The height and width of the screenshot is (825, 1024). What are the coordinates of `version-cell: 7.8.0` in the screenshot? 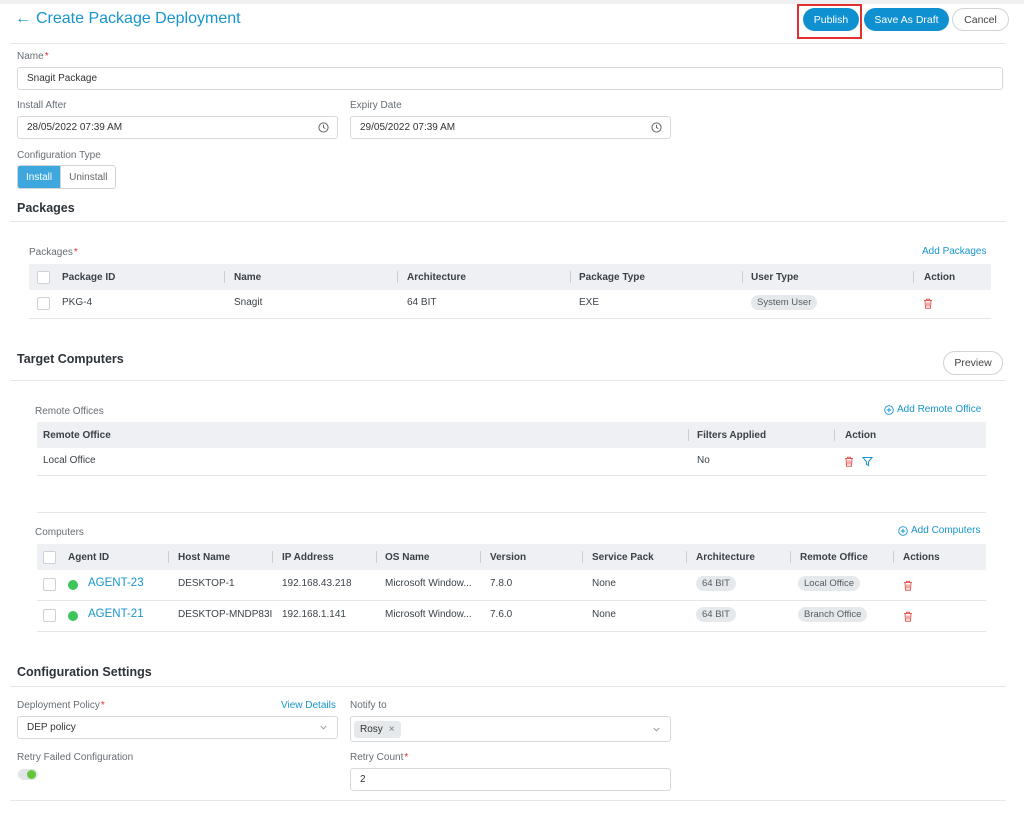 It's located at (501, 583).